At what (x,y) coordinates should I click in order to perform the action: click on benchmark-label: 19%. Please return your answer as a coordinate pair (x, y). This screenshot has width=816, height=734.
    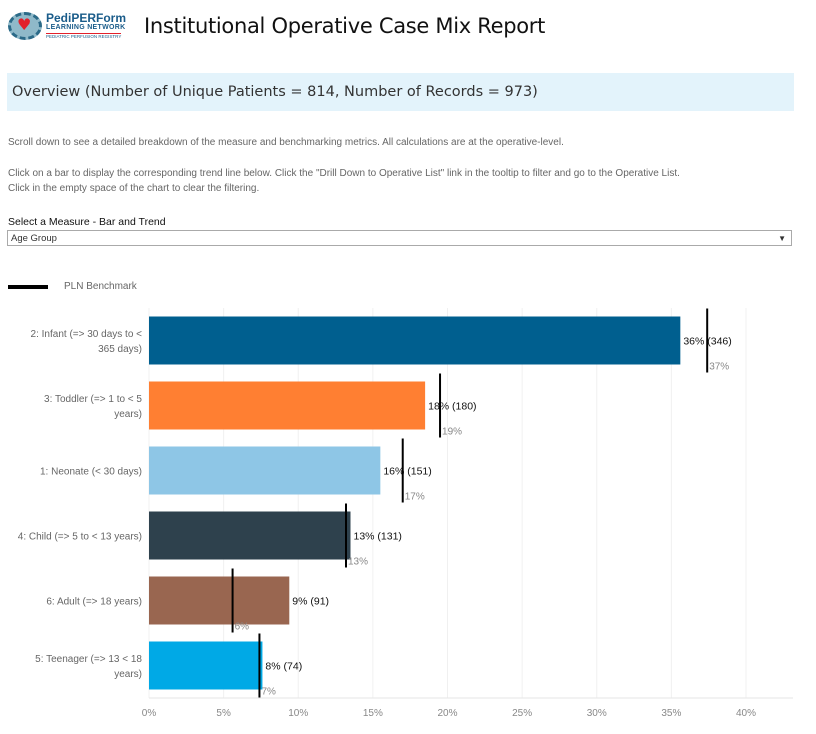
    Looking at the image, I should click on (452, 432).